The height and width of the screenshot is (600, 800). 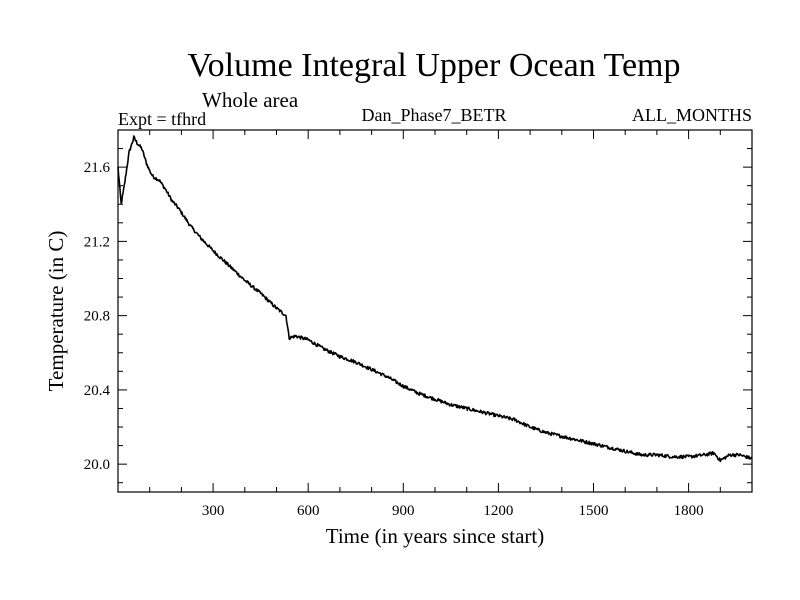 What do you see at coordinates (308, 511) in the screenshot?
I see `x-tick-label: 600` at bounding box center [308, 511].